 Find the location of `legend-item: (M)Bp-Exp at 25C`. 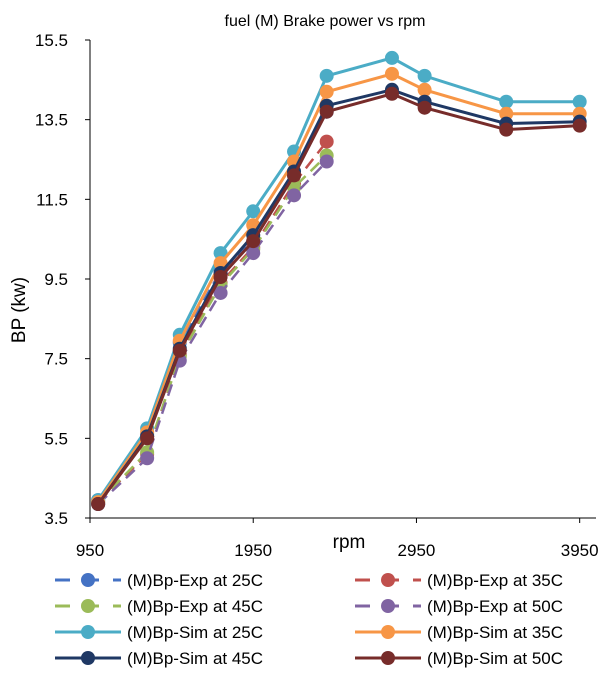

legend-item: (M)Bp-Exp at 25C is located at coordinates (159, 580).